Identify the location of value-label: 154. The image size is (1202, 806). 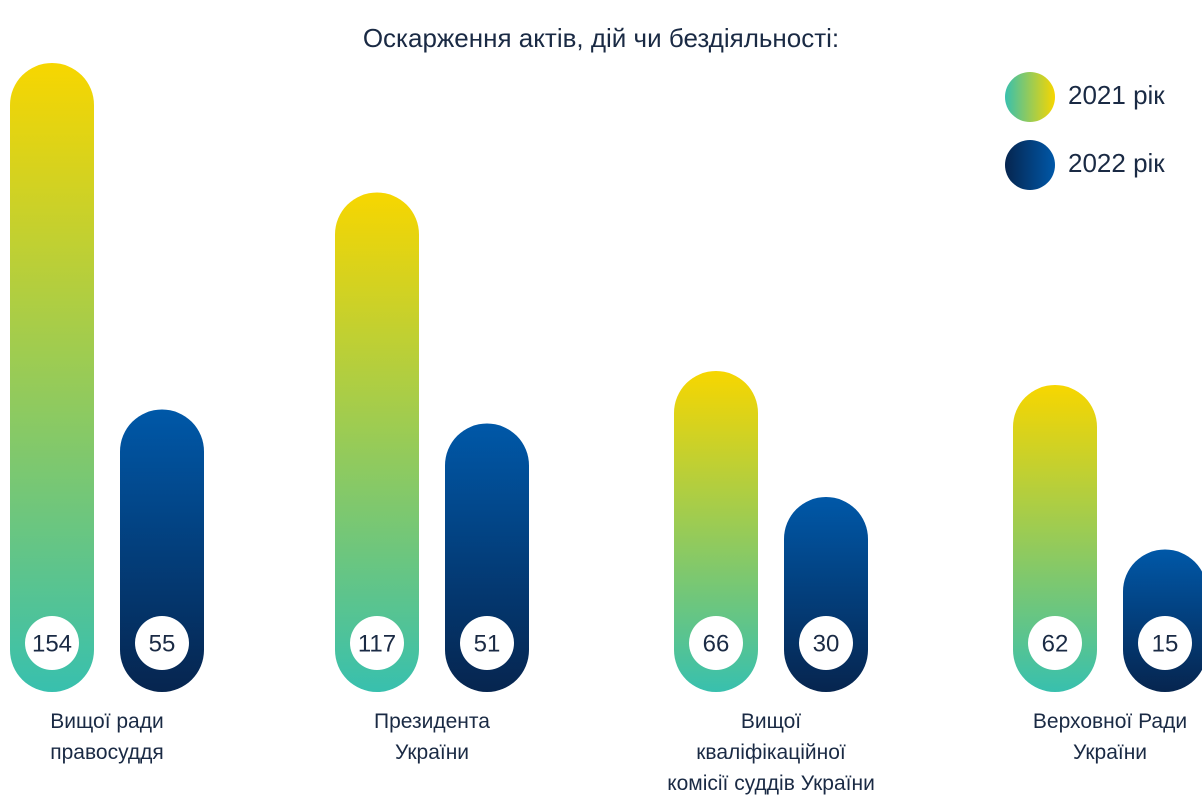
(52, 643).